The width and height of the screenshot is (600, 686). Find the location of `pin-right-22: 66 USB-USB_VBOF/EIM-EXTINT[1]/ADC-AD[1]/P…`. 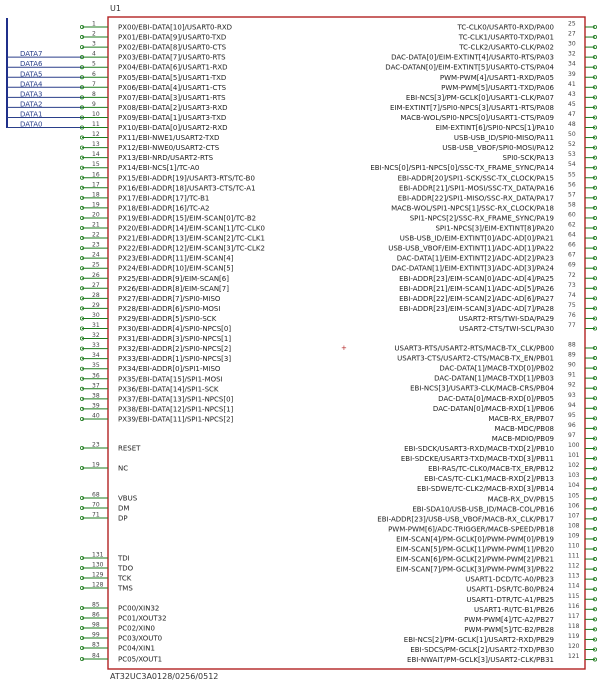

pin-right-22: 66 USB-USB_VBOF/EIM-EXTINT[1]/ADC-AD[1]/P… is located at coordinates (493, 247).